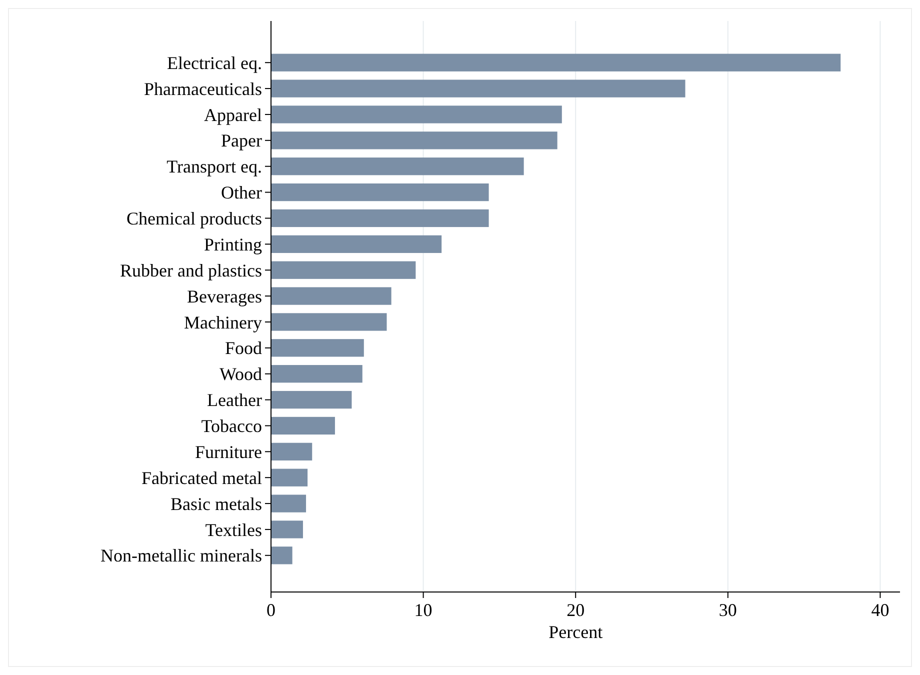 The image size is (920, 675). What do you see at coordinates (423, 610) in the screenshot?
I see `x-tick-label: 10` at bounding box center [423, 610].